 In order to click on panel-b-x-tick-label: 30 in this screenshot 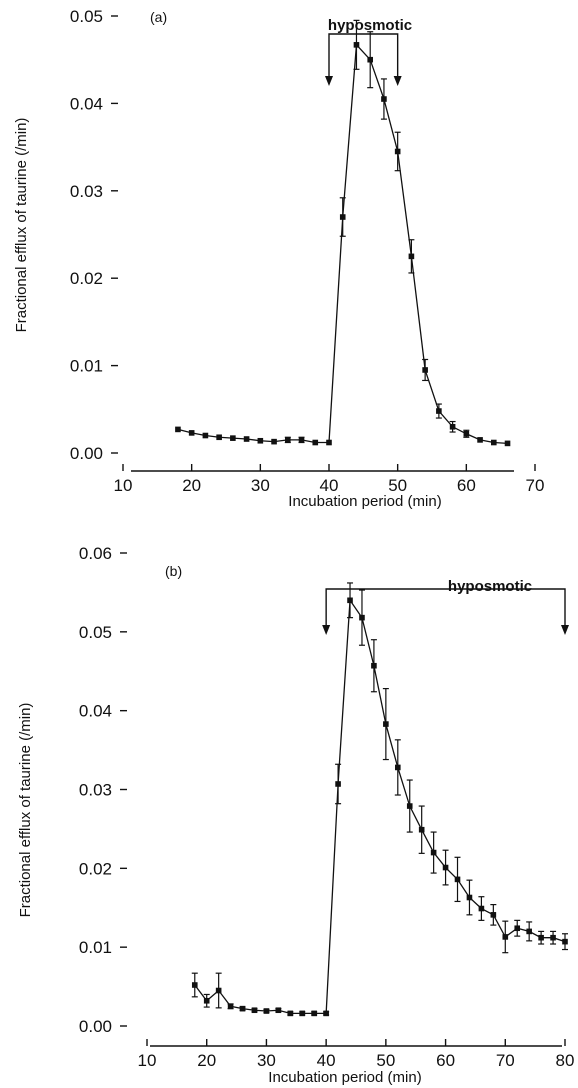, I will do `click(266, 1060)`.